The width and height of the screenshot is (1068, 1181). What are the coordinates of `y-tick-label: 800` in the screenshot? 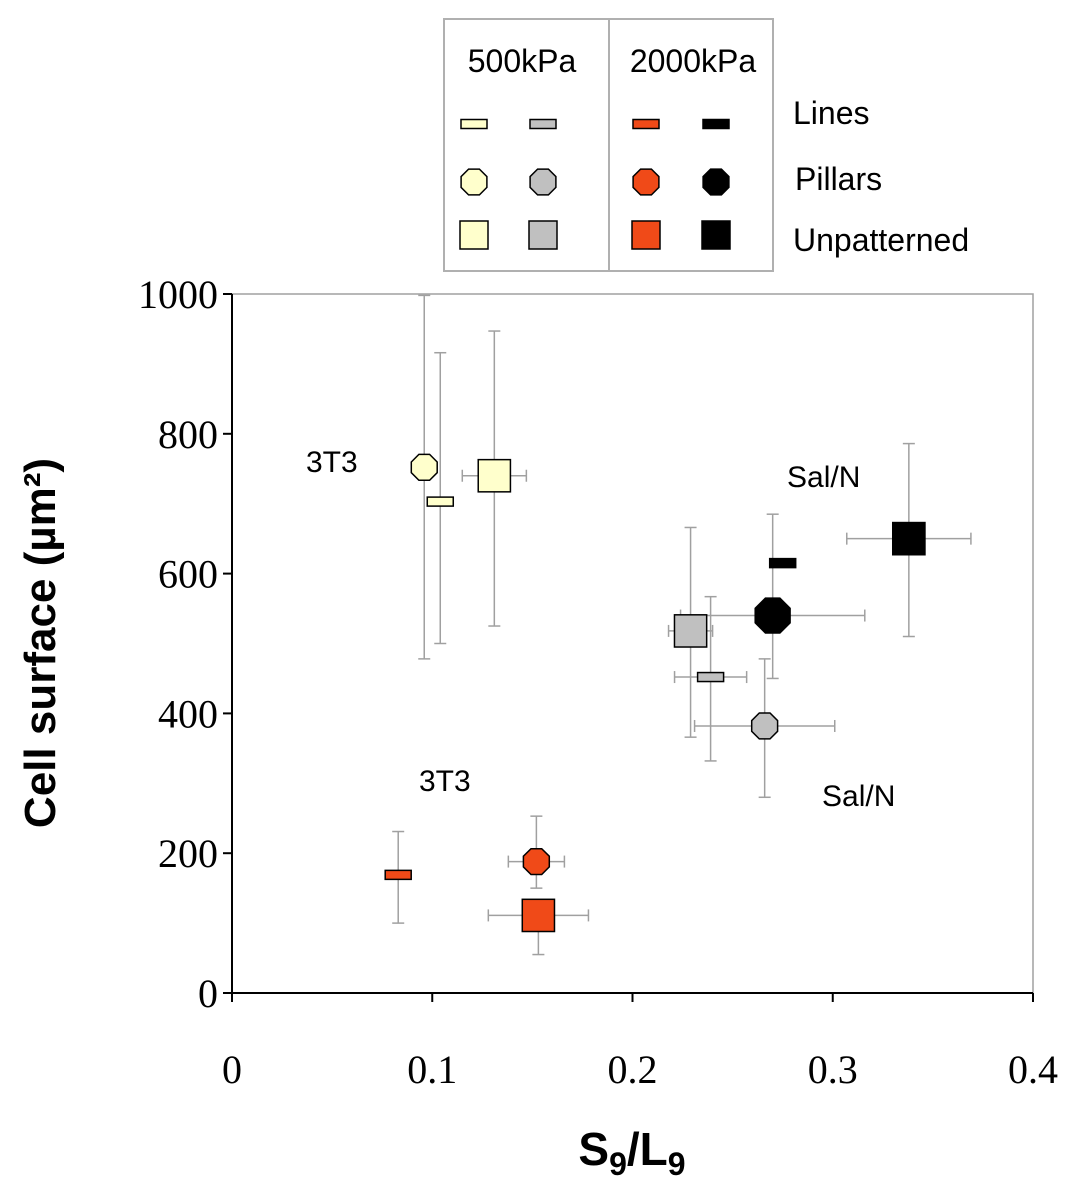 It's located at (188, 434).